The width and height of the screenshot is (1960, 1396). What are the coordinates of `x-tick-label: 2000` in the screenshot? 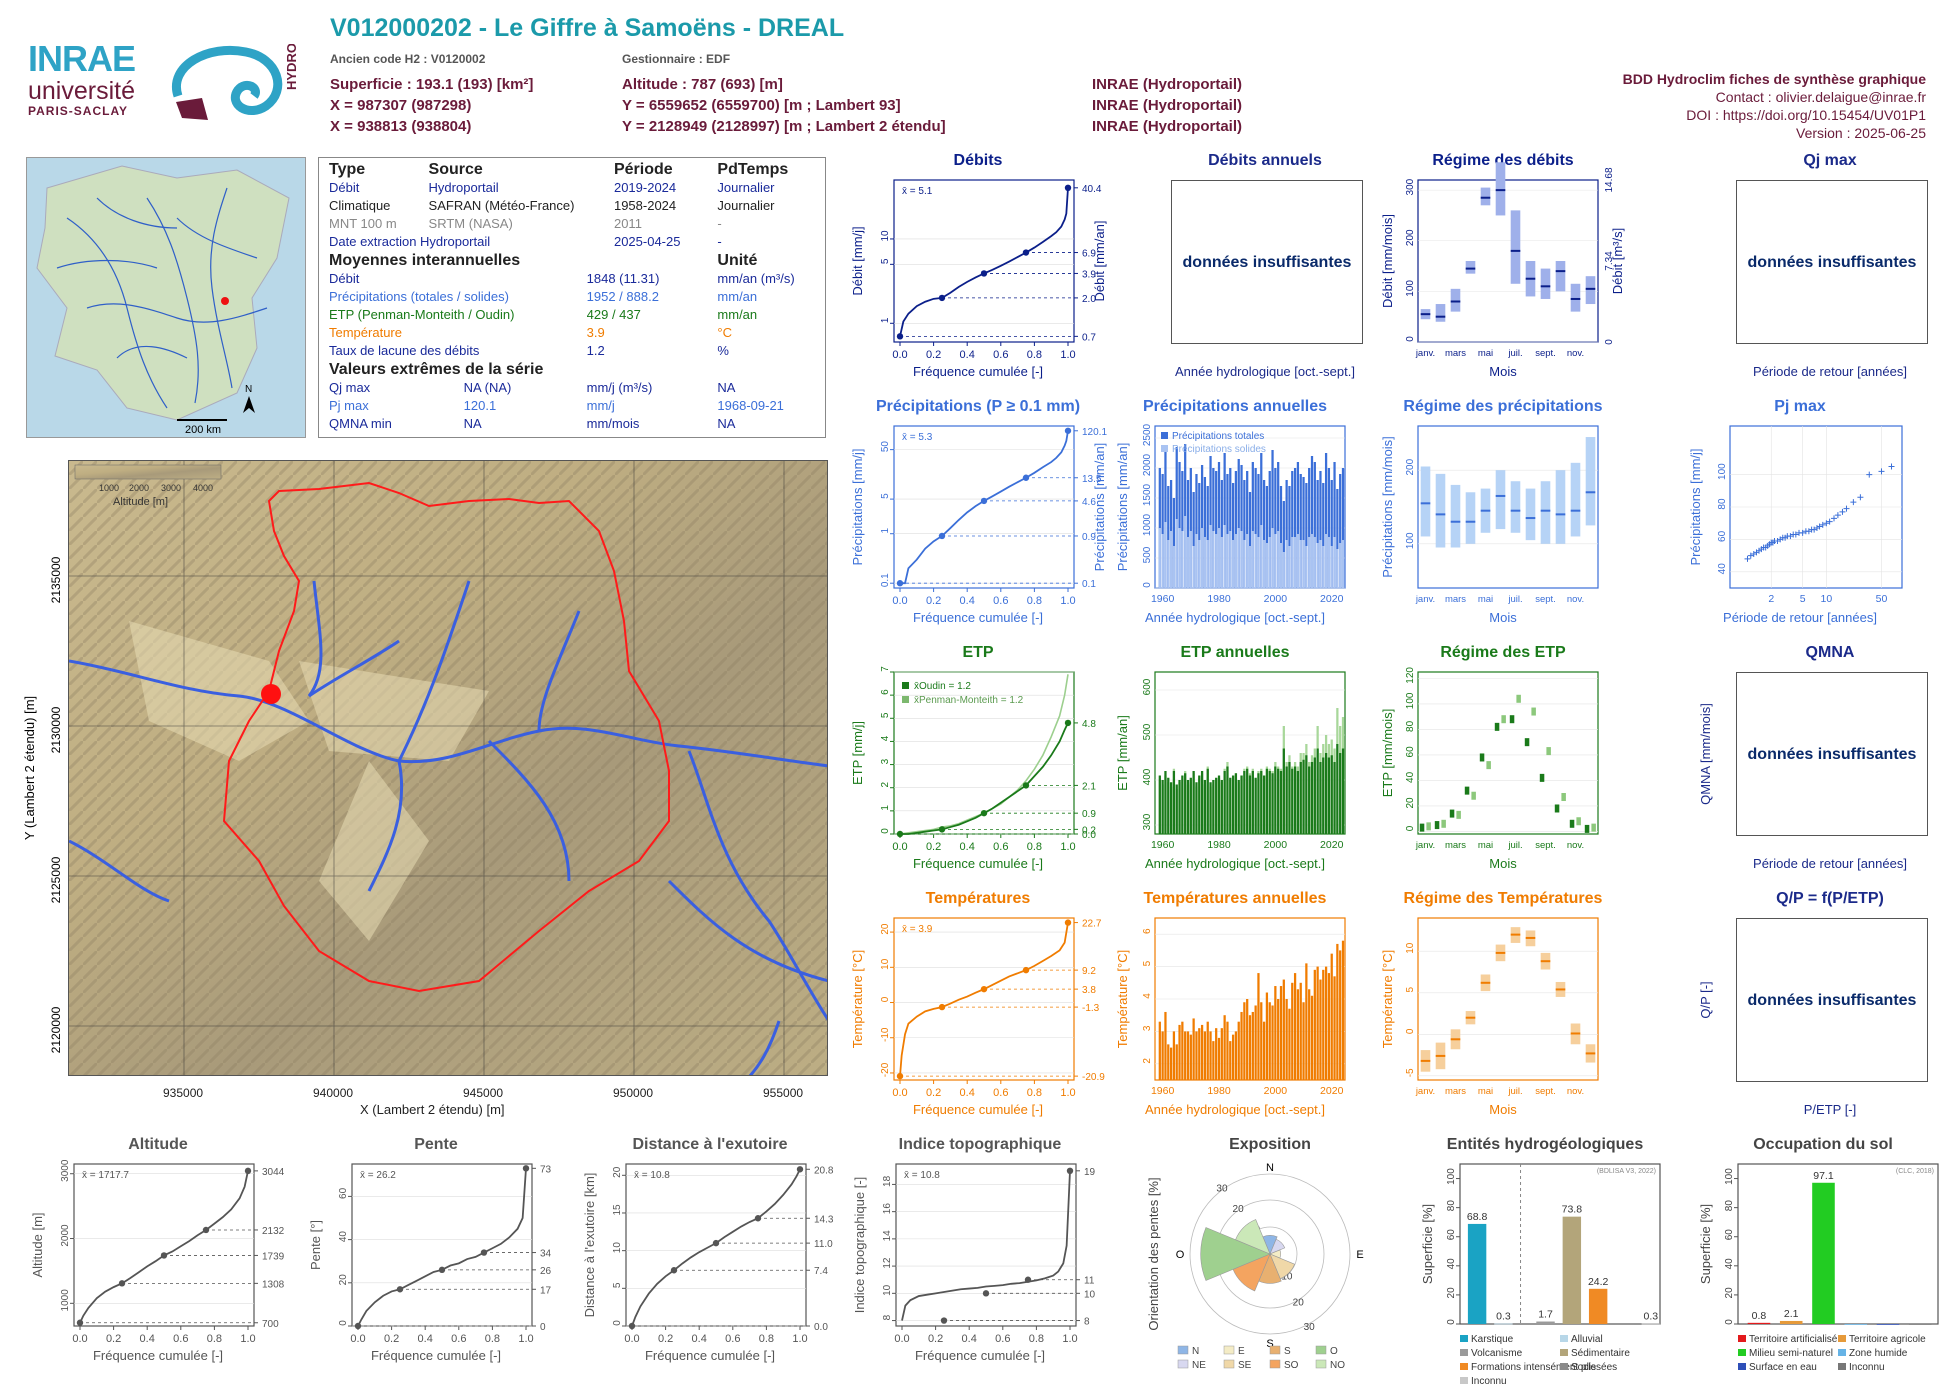 It's located at (1276, 1091).